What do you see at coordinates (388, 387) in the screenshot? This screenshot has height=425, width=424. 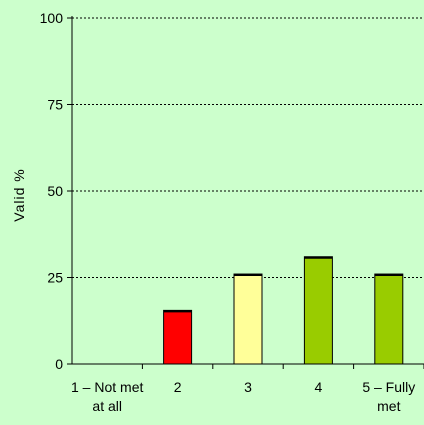 I see `x-tick-label-5-line-1: 5 – Fully` at bounding box center [388, 387].